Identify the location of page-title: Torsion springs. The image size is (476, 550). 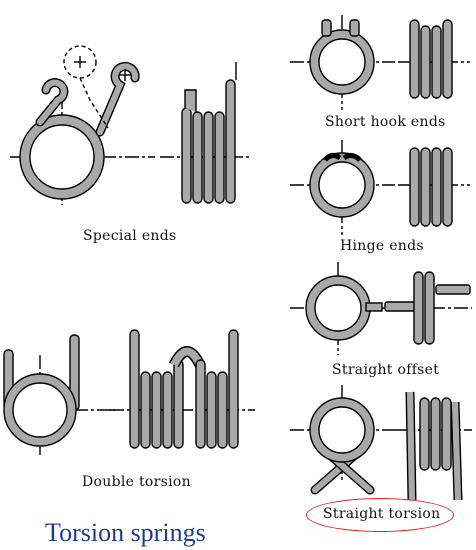
(125, 532).